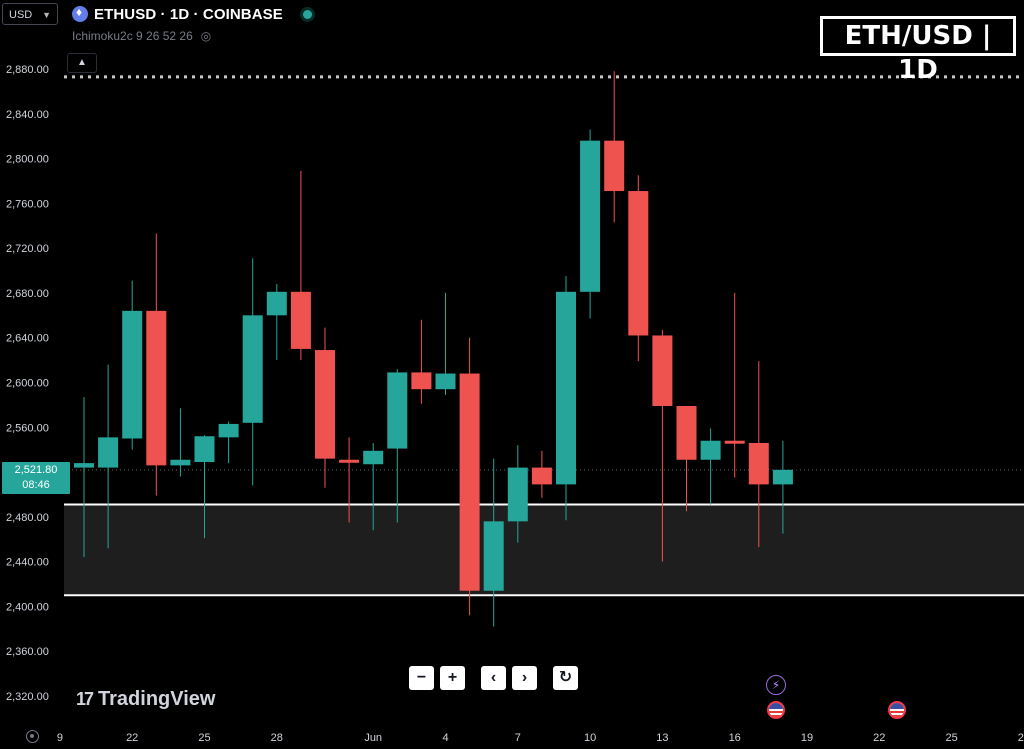  What do you see at coordinates (27, 697) in the screenshot?
I see `price-tick-label: 2,320.00` at bounding box center [27, 697].